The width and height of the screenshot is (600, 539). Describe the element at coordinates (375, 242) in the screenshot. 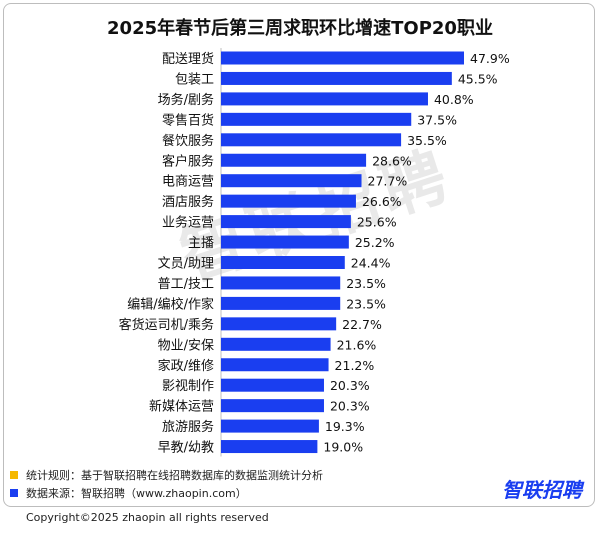

I see `value-label: 25.2%` at that location.